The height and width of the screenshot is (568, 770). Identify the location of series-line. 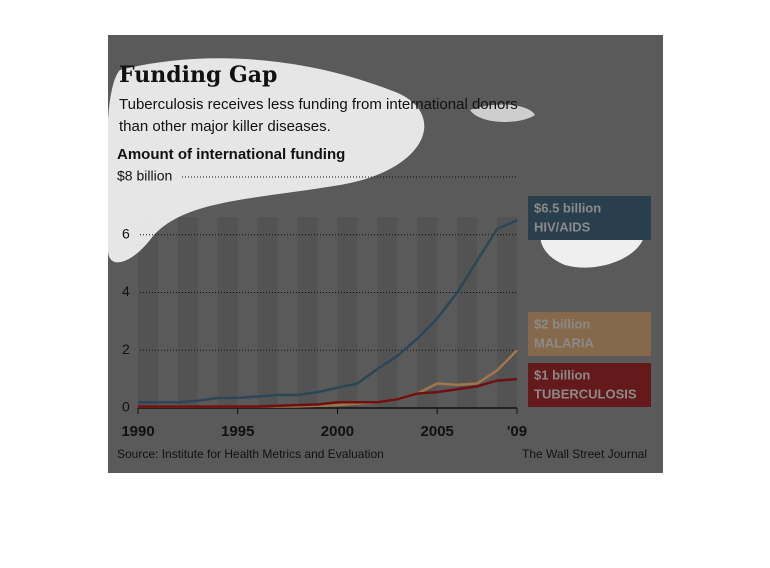
(328, 392).